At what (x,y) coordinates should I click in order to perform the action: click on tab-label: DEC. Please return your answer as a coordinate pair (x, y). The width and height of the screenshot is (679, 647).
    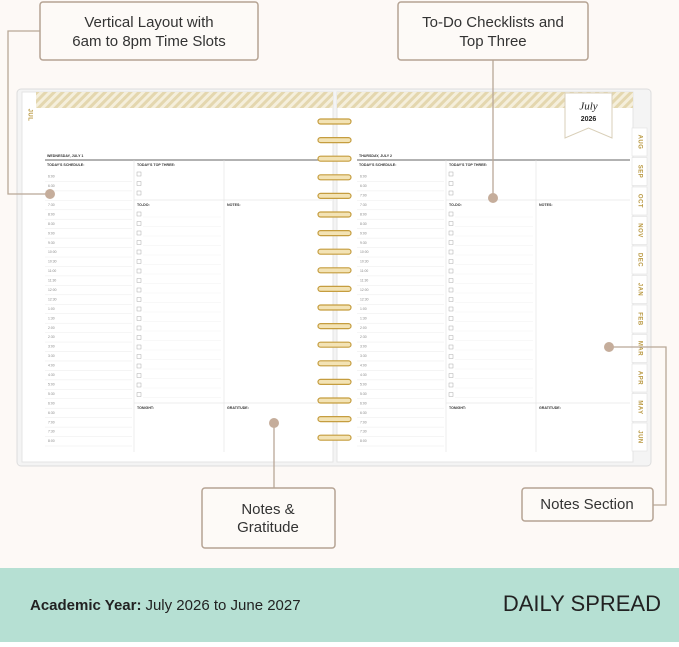
    Looking at the image, I should click on (639, 260).